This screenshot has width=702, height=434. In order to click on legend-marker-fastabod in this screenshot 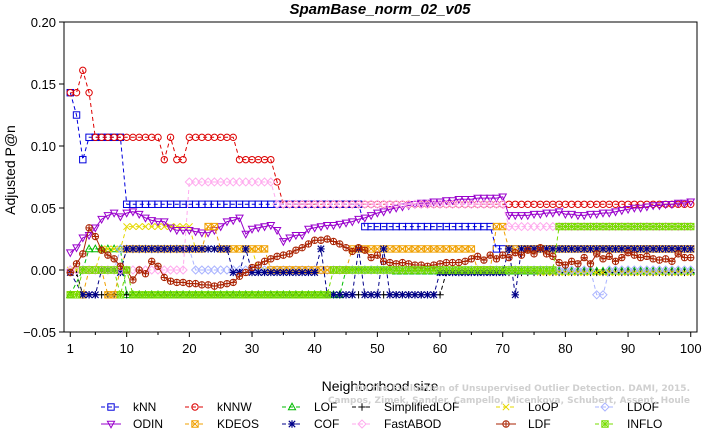, I will do `click(362, 424)`.